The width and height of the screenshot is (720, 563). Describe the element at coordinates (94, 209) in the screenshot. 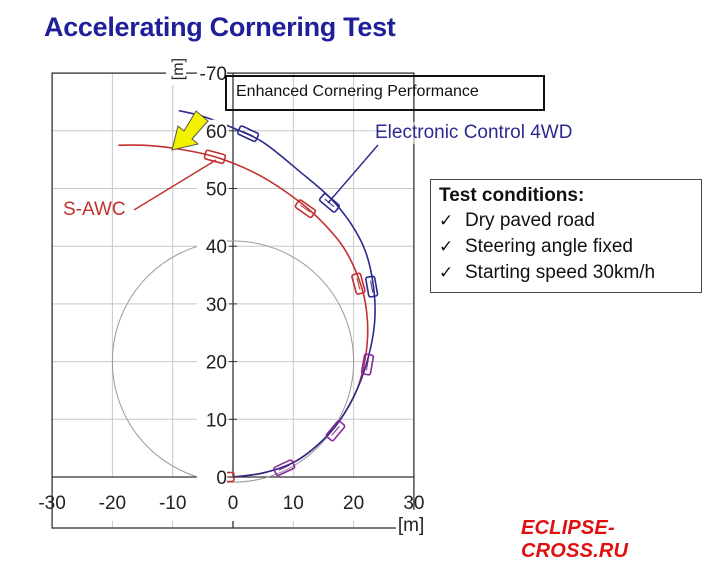

I see `s-awc-label: S-AWC` at that location.